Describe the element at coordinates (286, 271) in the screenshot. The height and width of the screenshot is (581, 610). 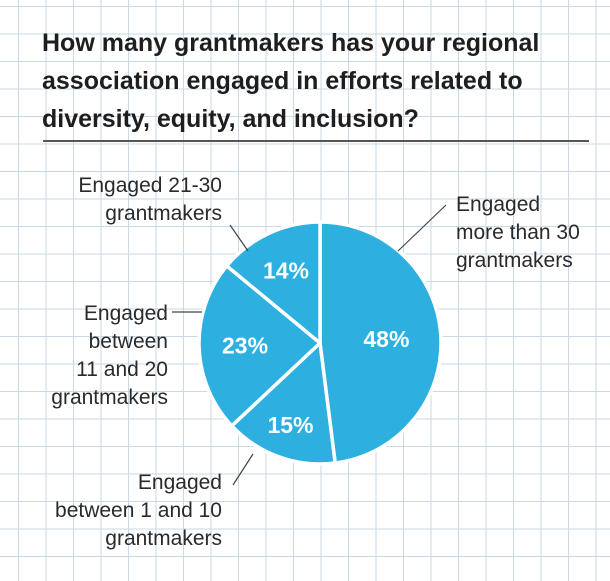
I see `slice-percentage-4: 14%` at that location.